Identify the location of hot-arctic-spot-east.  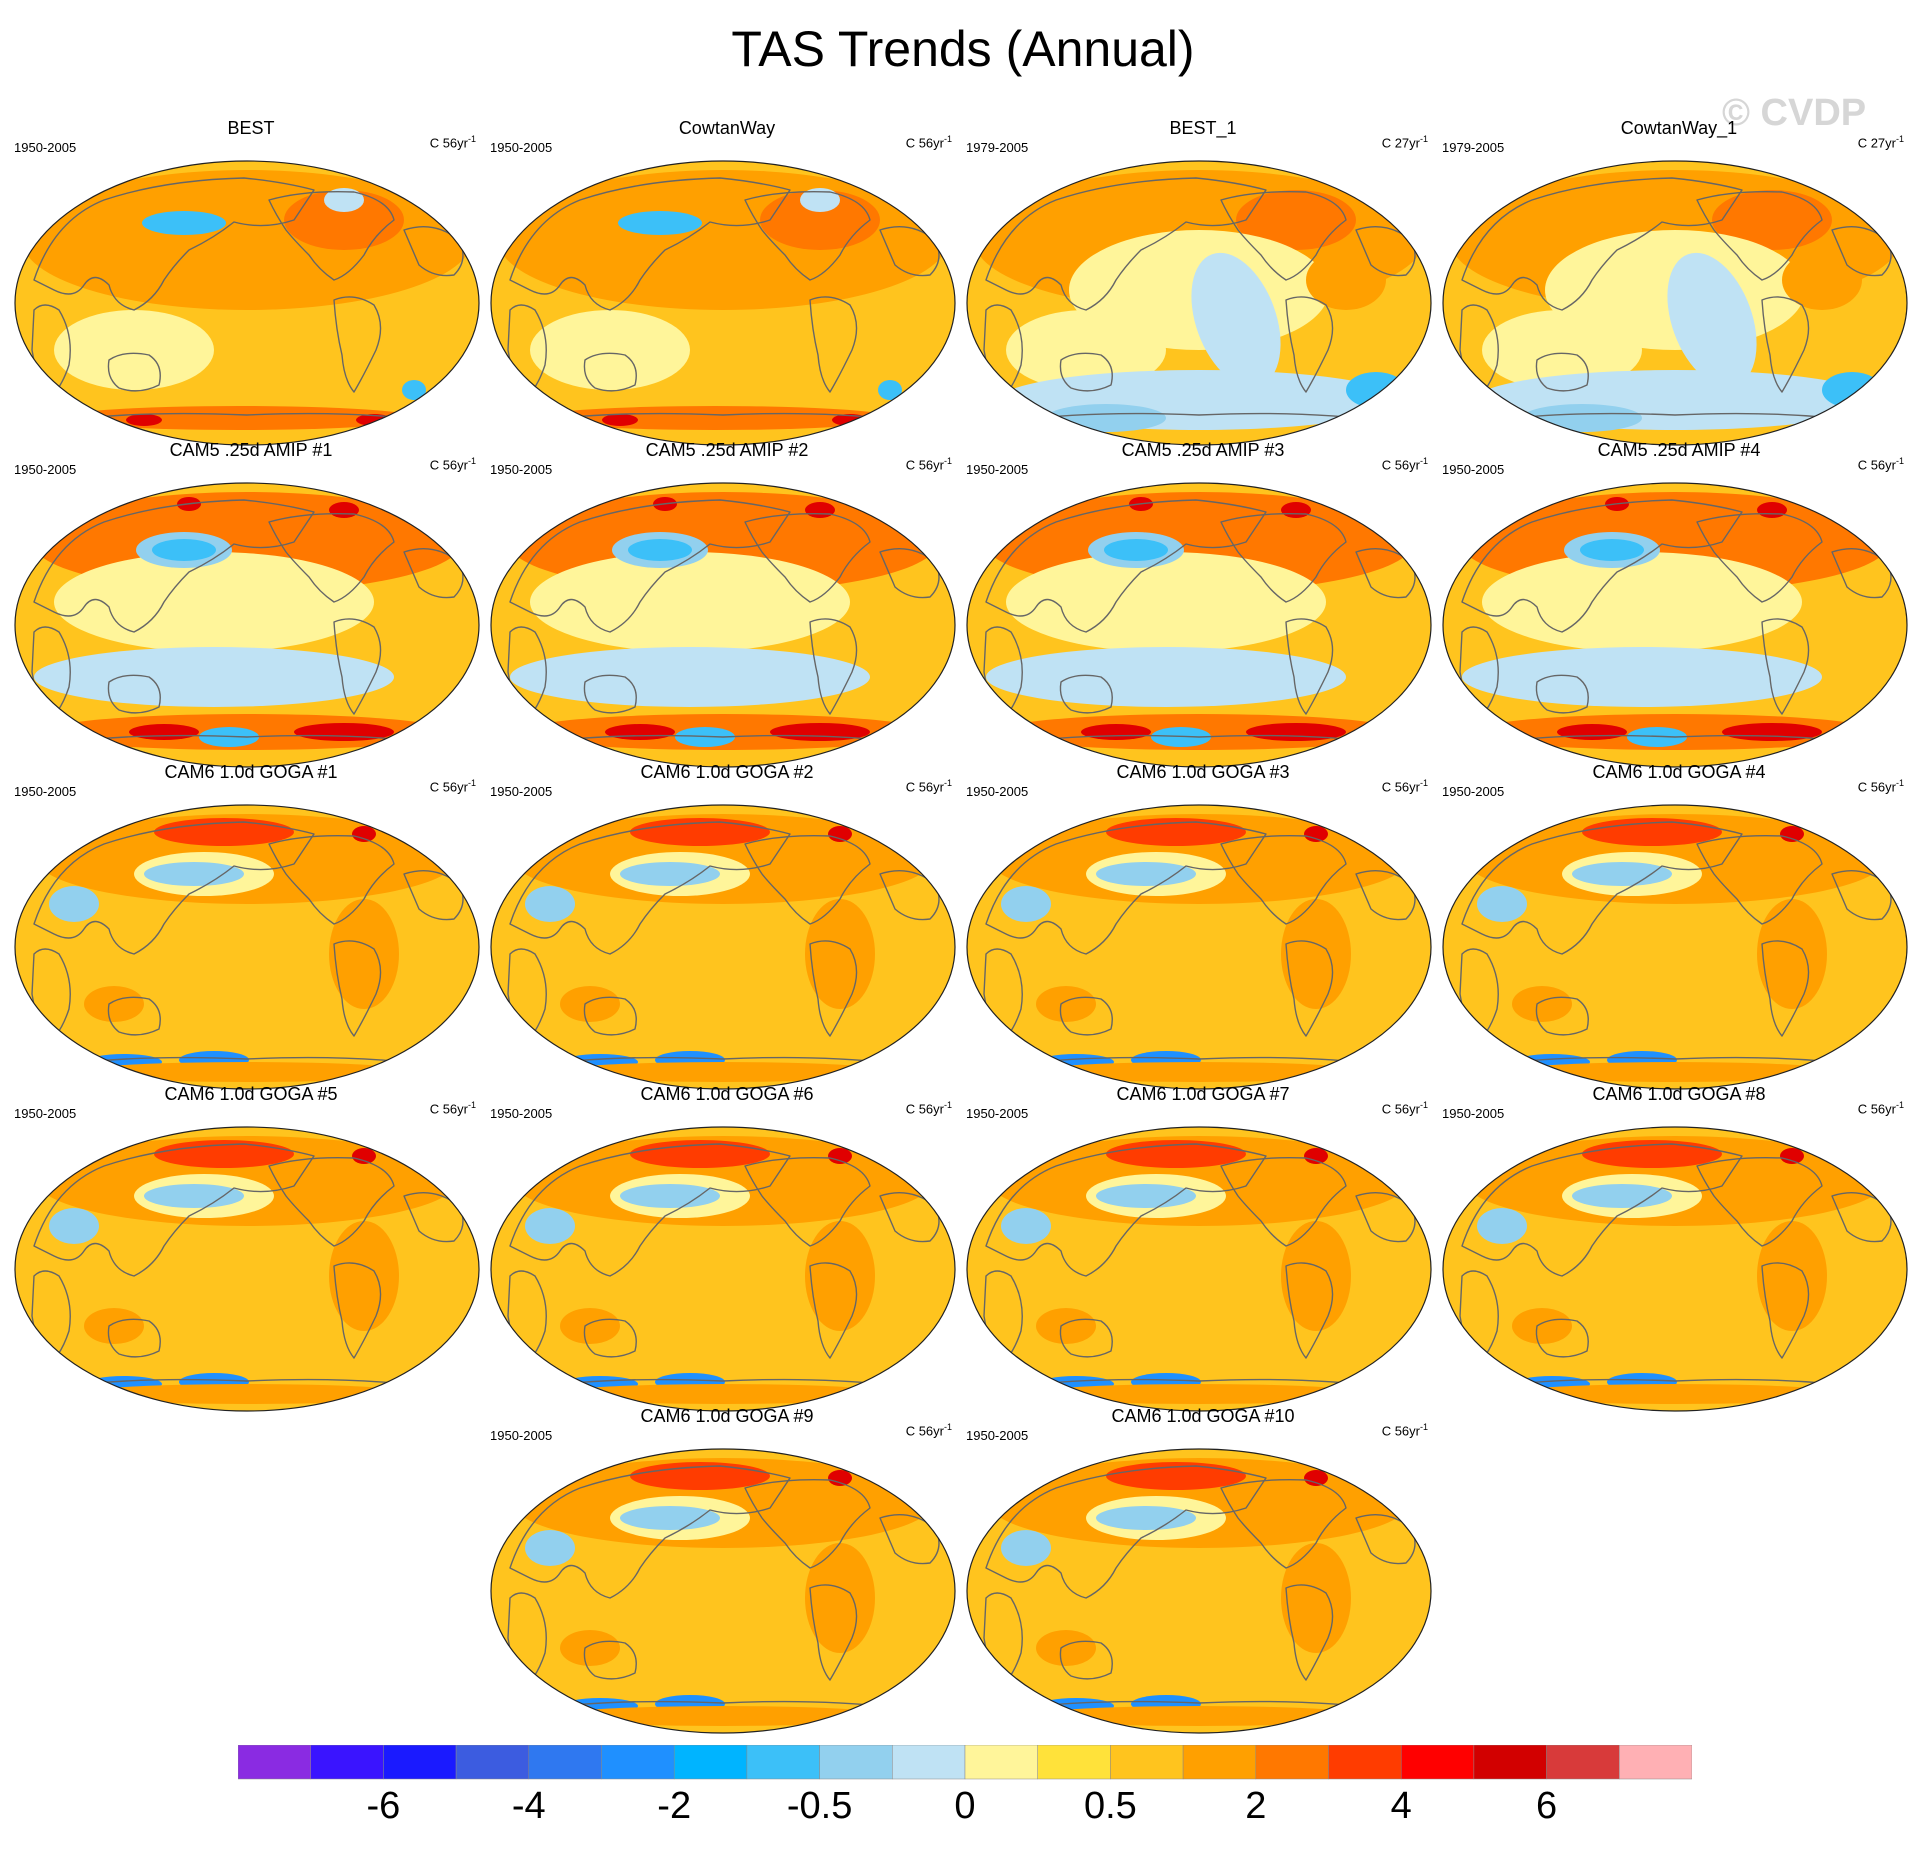
(820, 510).